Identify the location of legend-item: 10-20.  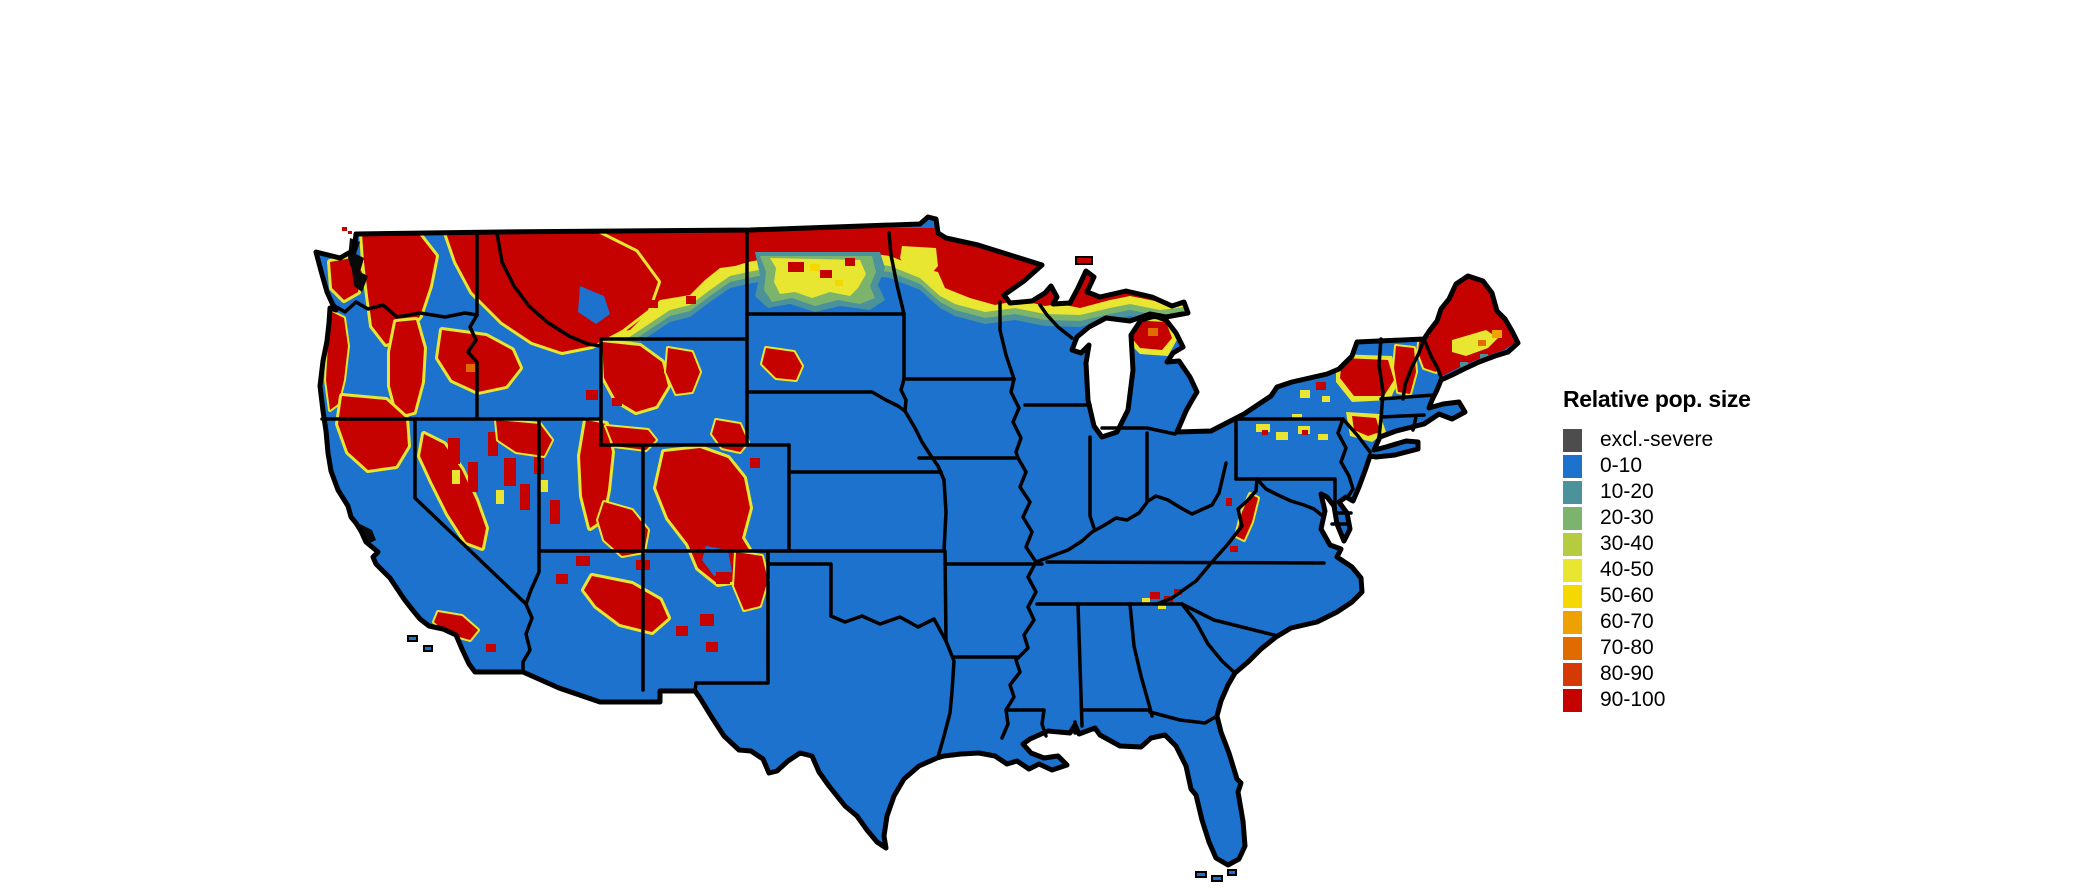
(1673, 492).